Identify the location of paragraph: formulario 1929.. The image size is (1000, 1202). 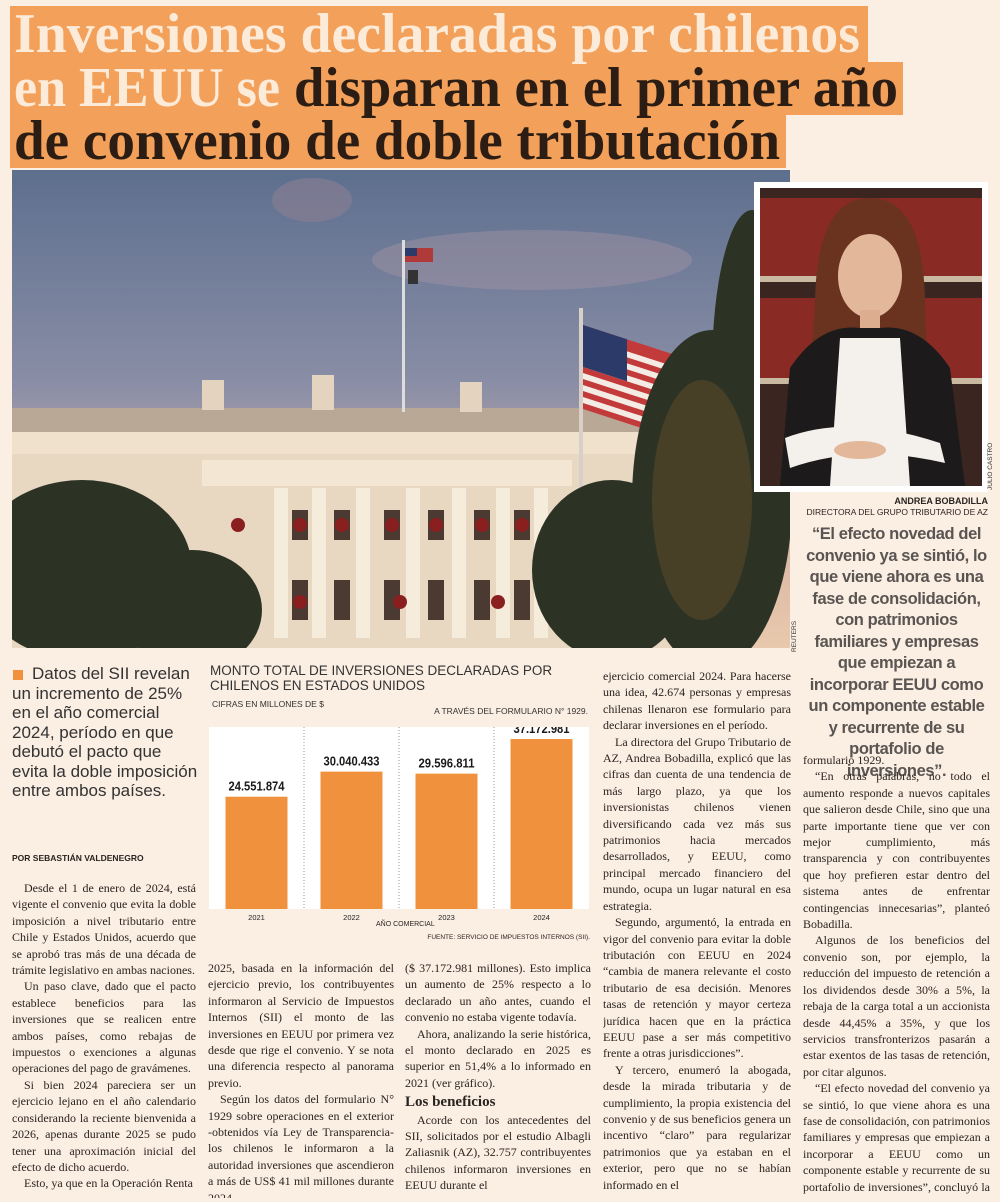
(844, 760).